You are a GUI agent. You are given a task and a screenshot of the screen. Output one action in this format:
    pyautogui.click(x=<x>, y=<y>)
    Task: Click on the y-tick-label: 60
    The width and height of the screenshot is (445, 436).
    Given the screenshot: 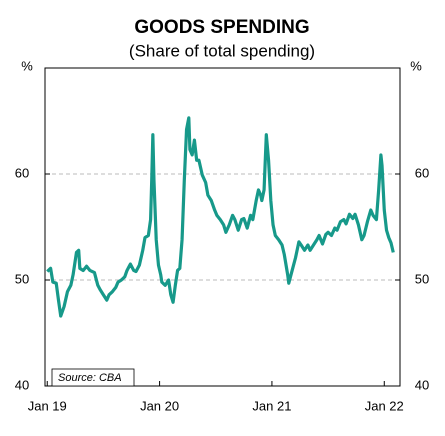 What is the action you would take?
    pyautogui.click(x=22, y=172)
    